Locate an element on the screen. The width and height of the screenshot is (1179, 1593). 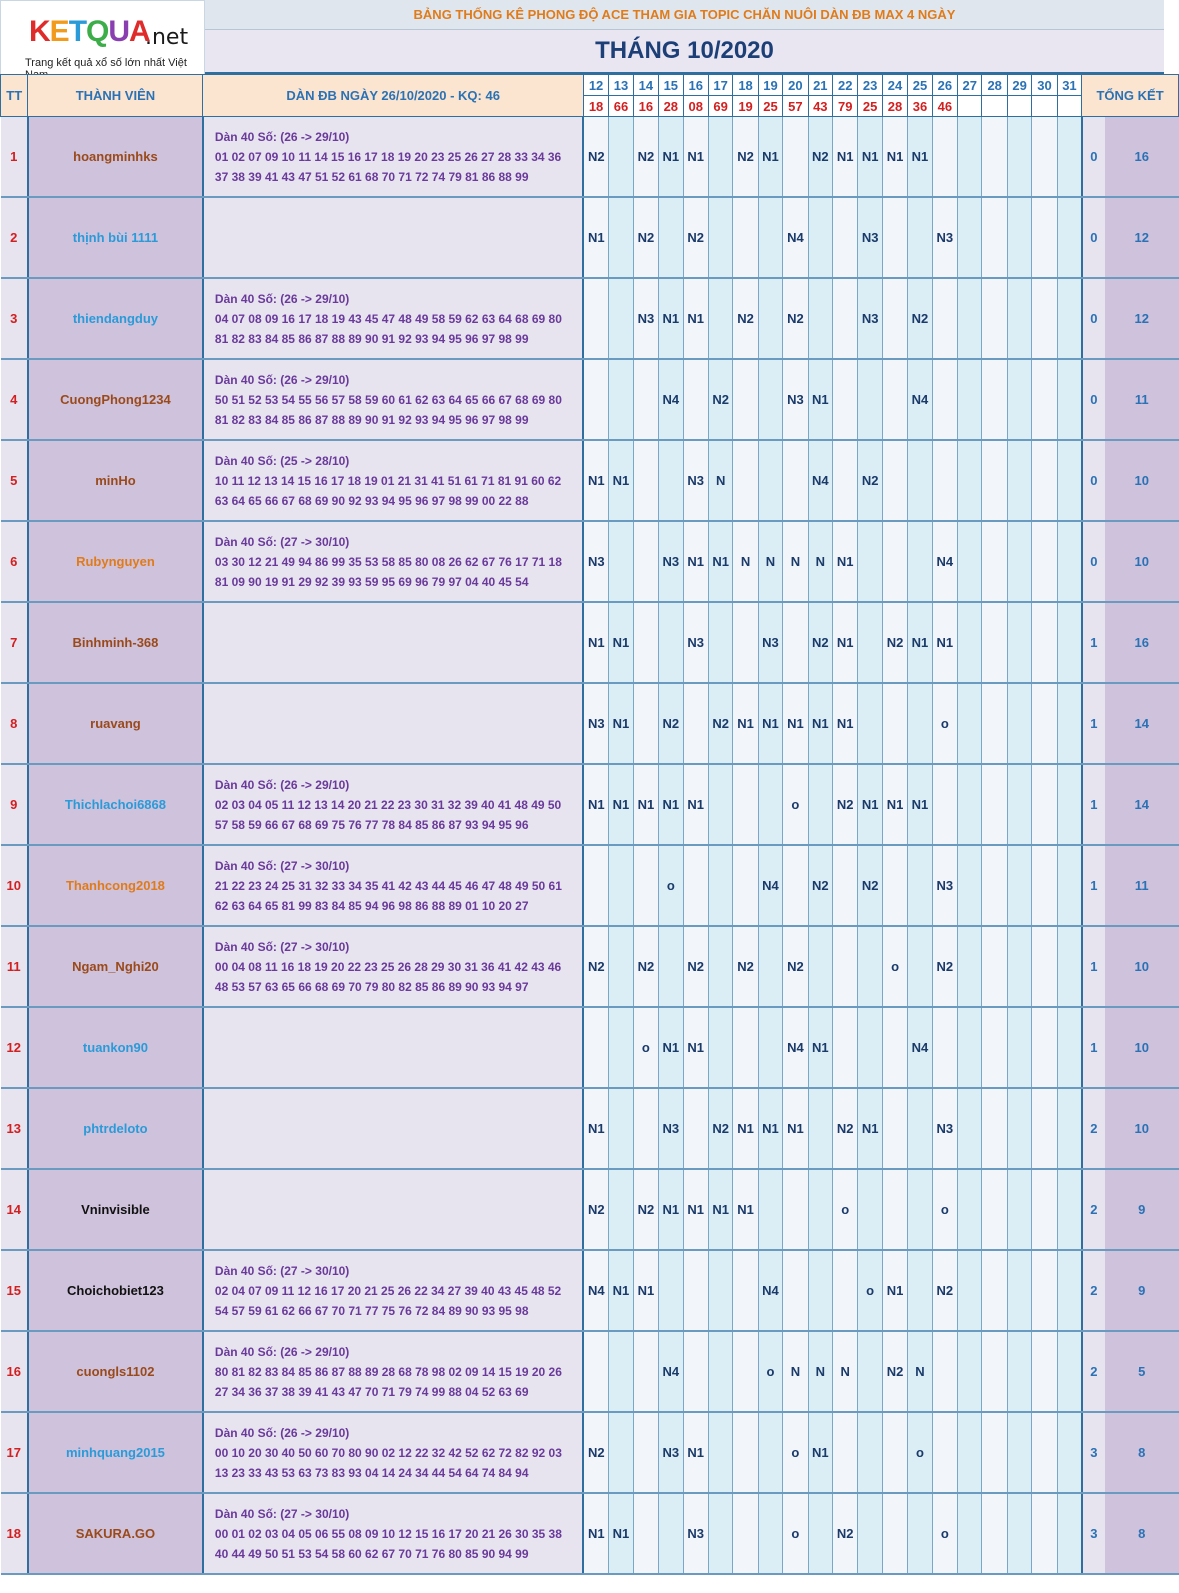
member-name: Binhminh-368 is located at coordinates (115, 643).